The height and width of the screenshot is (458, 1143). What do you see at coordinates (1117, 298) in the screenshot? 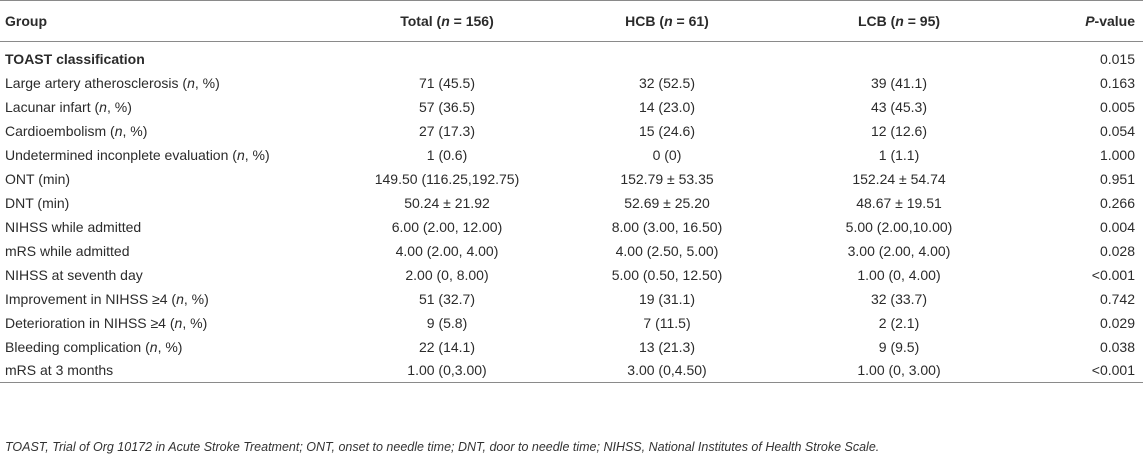
I see `cell-p-value: 0.742` at bounding box center [1117, 298].